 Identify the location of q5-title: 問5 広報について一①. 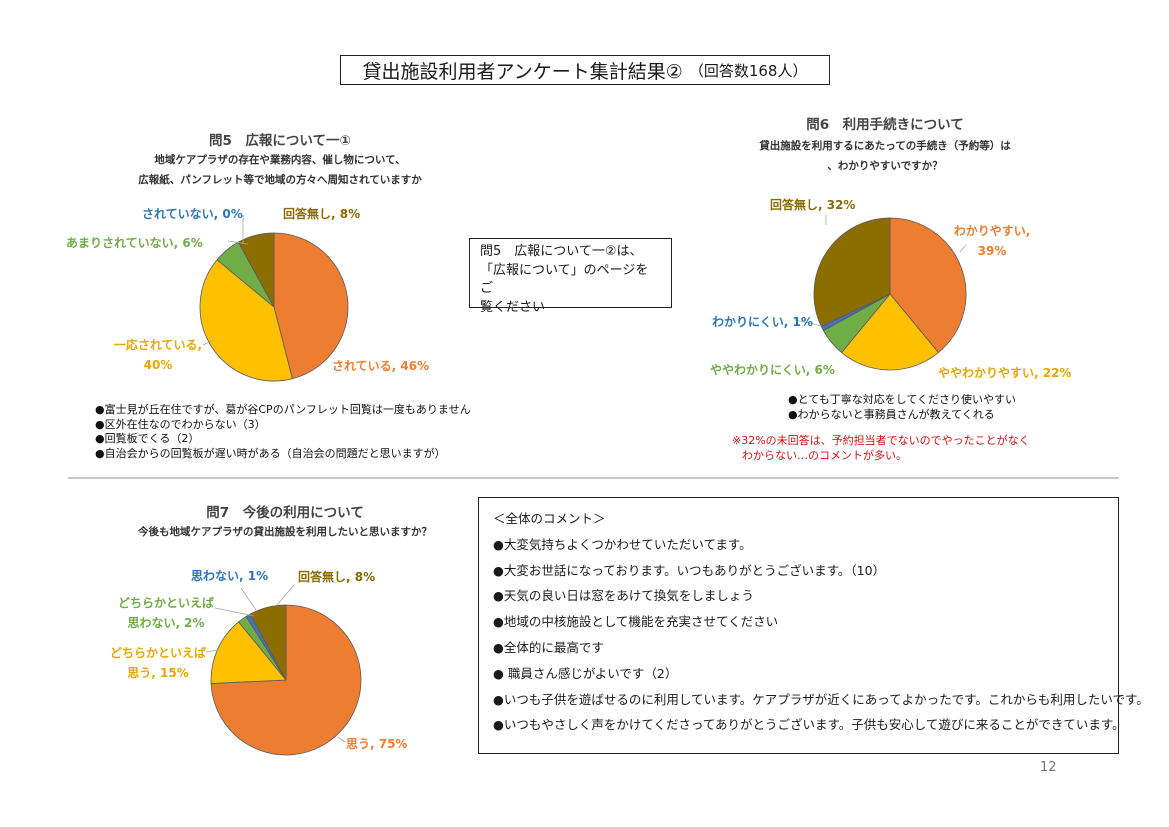
(280, 141).